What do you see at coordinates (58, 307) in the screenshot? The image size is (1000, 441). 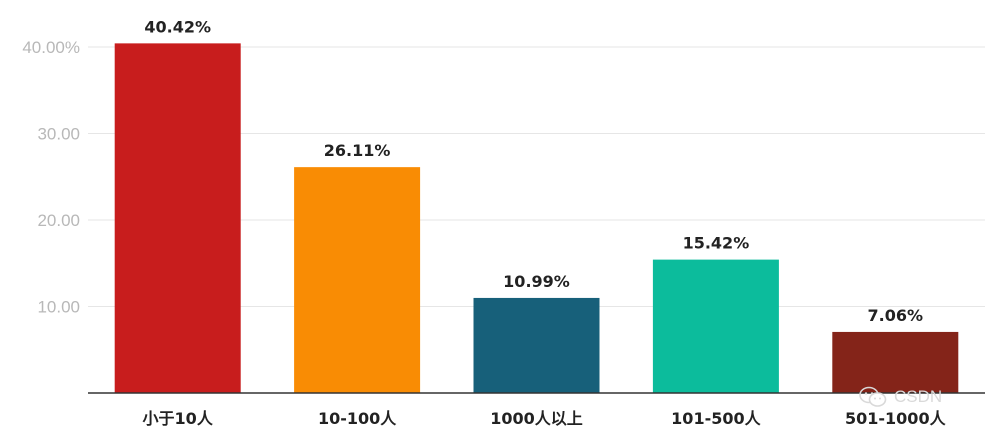 I see `y-tick-label: 10.00` at bounding box center [58, 307].